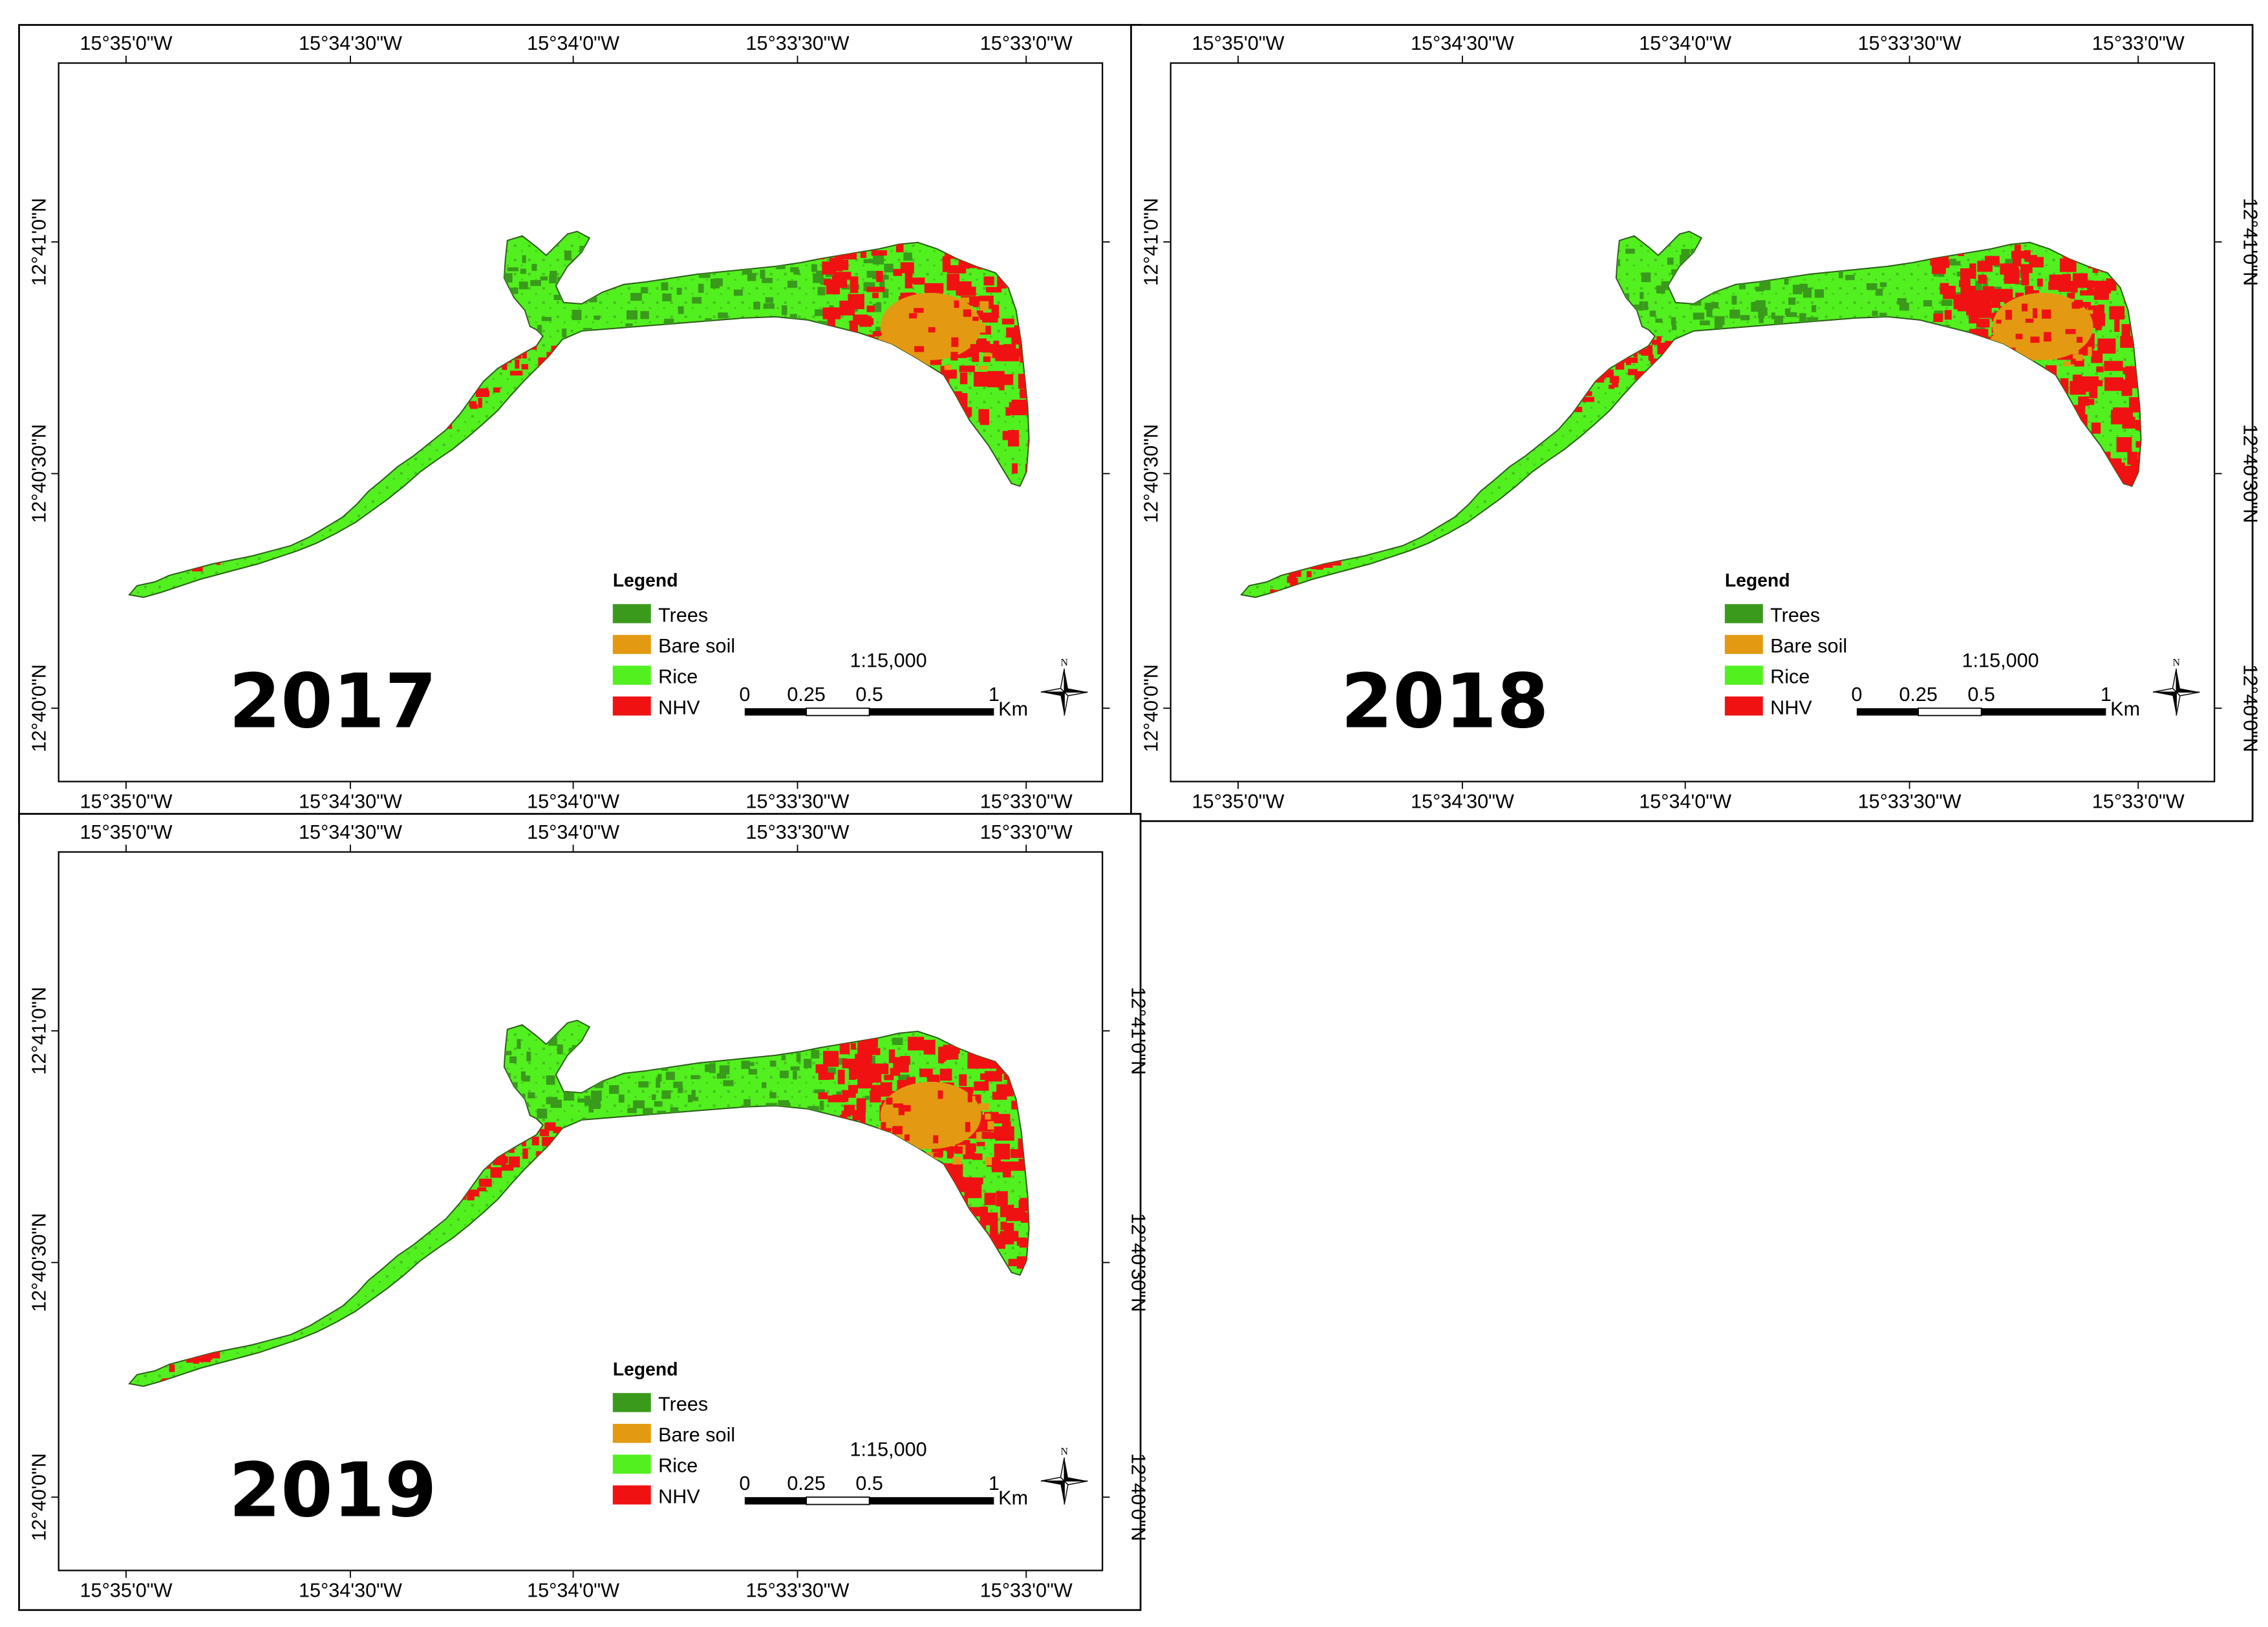 The width and height of the screenshot is (2268, 1627). What do you see at coordinates (1744, 613) in the screenshot?
I see `legend-swatch-trees` at bounding box center [1744, 613].